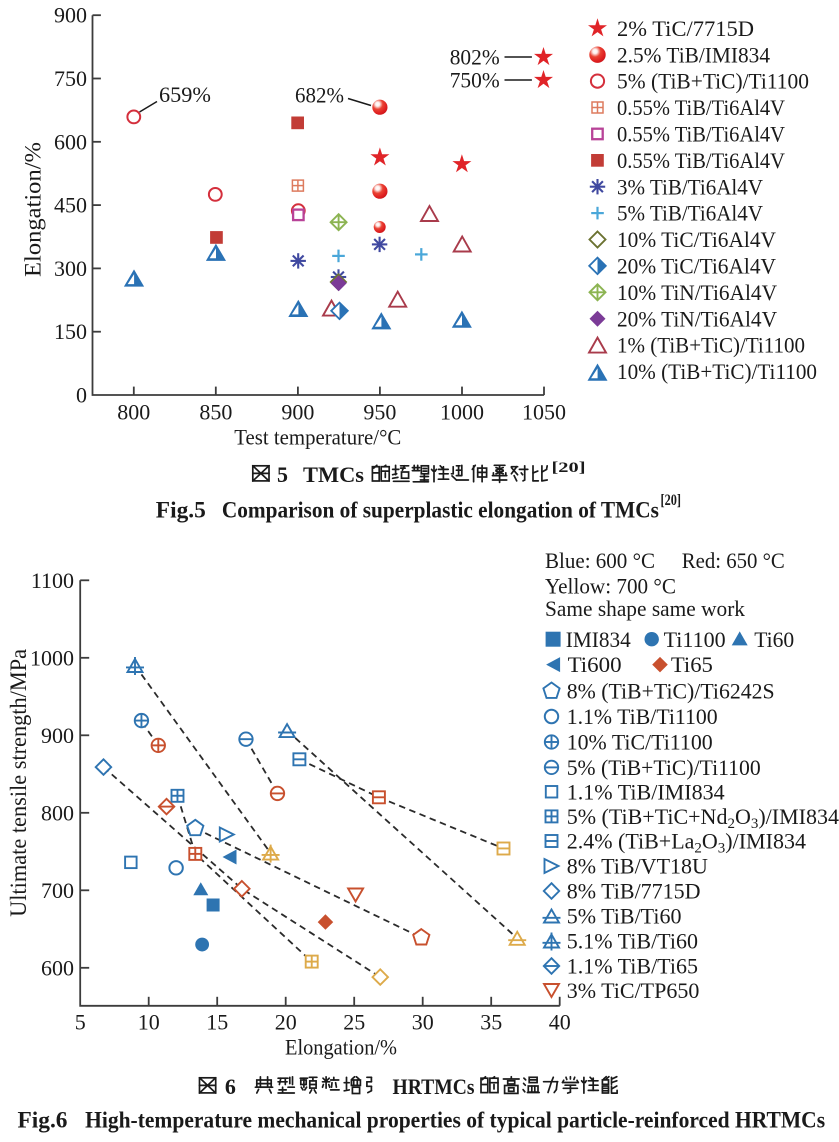  Describe the element at coordinates (717, 371) in the screenshot. I see `svg-text: 10% (TiB+TiC)/Ti1100` at that location.